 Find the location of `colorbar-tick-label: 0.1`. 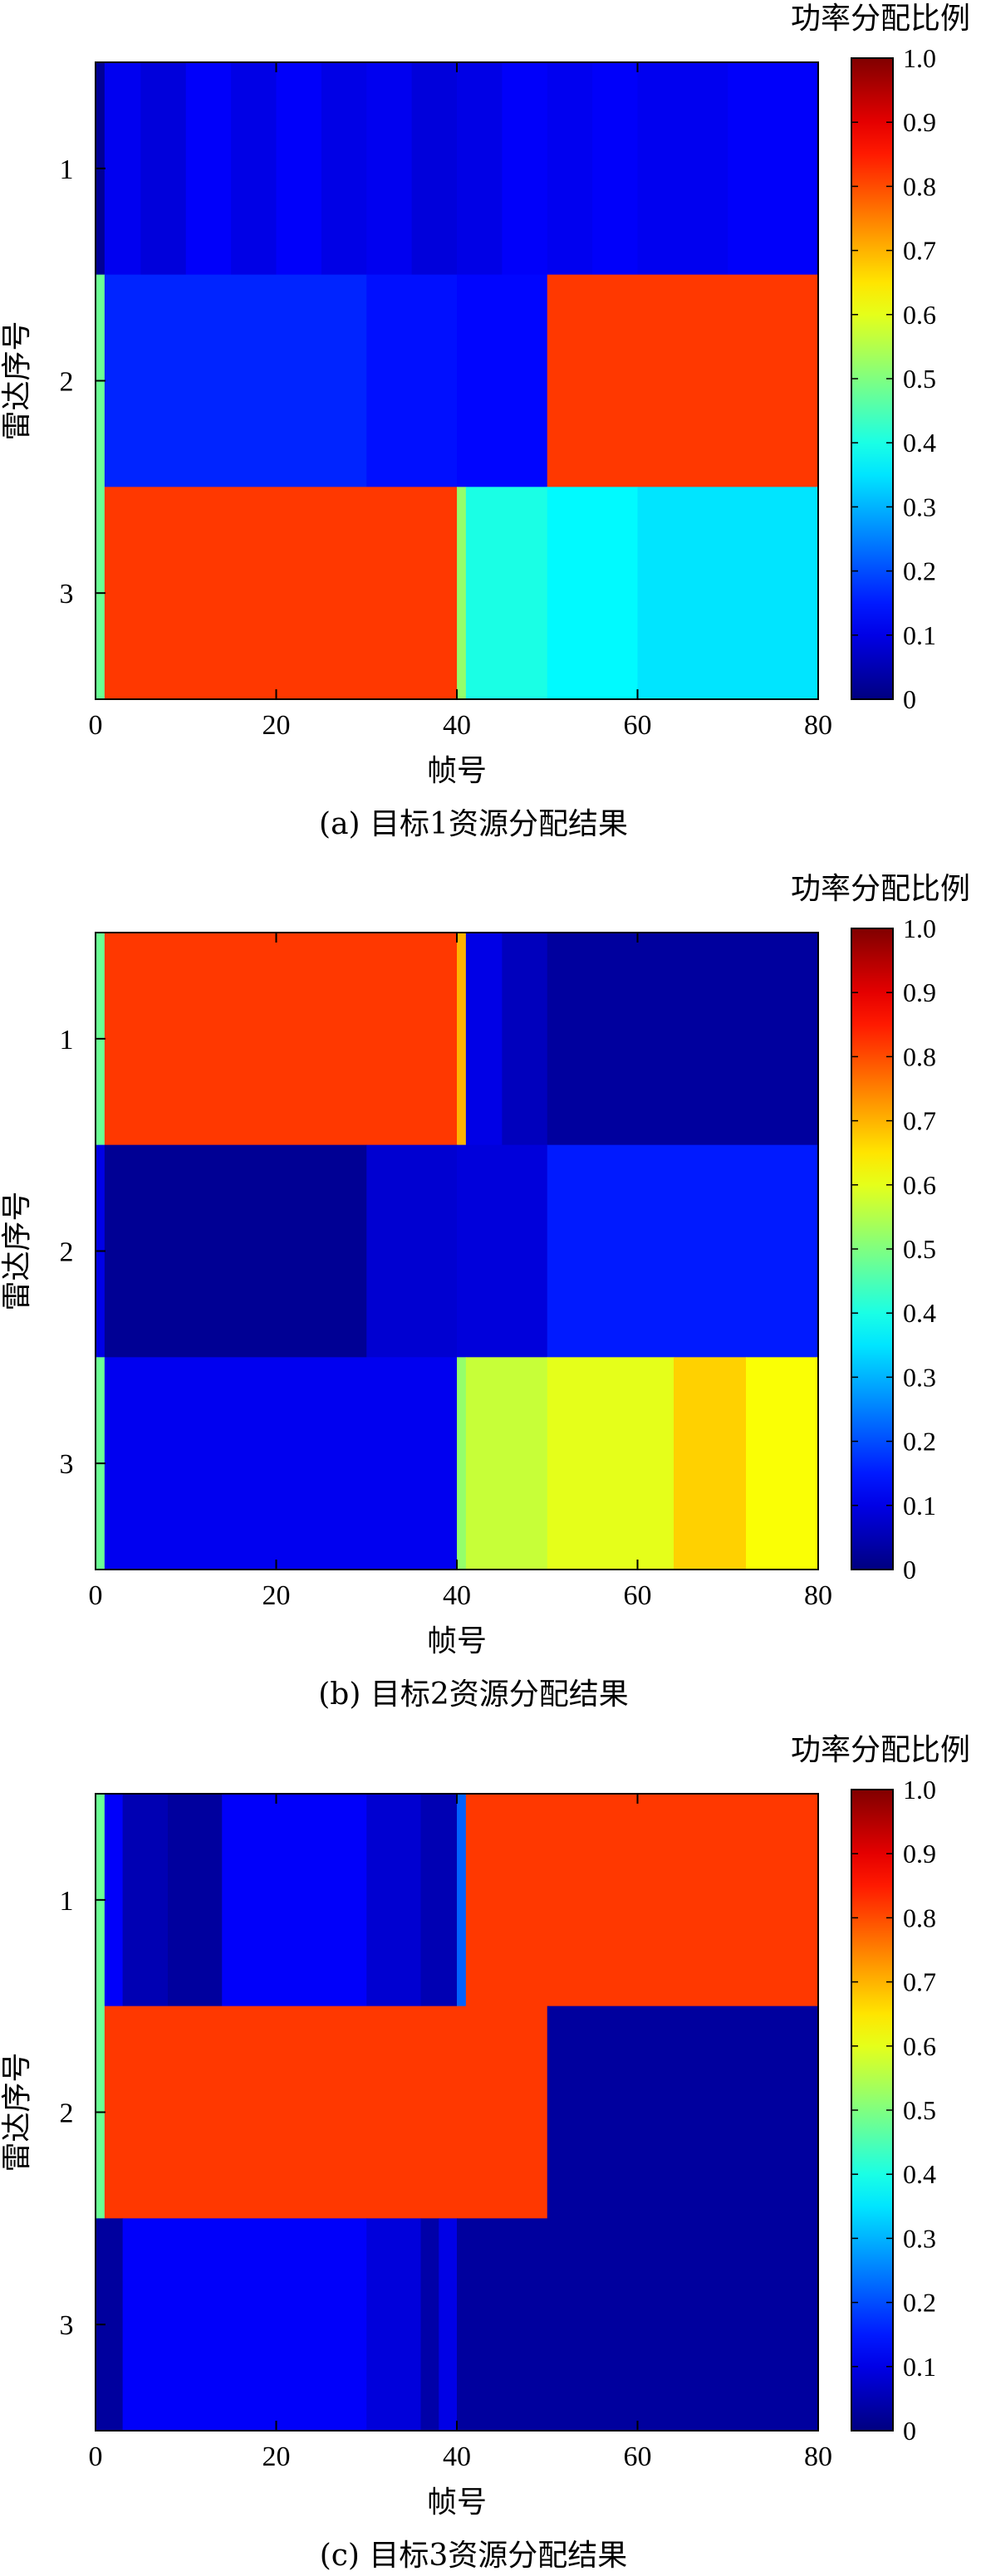

colorbar-tick-label: 0.1 is located at coordinates (919, 2367).